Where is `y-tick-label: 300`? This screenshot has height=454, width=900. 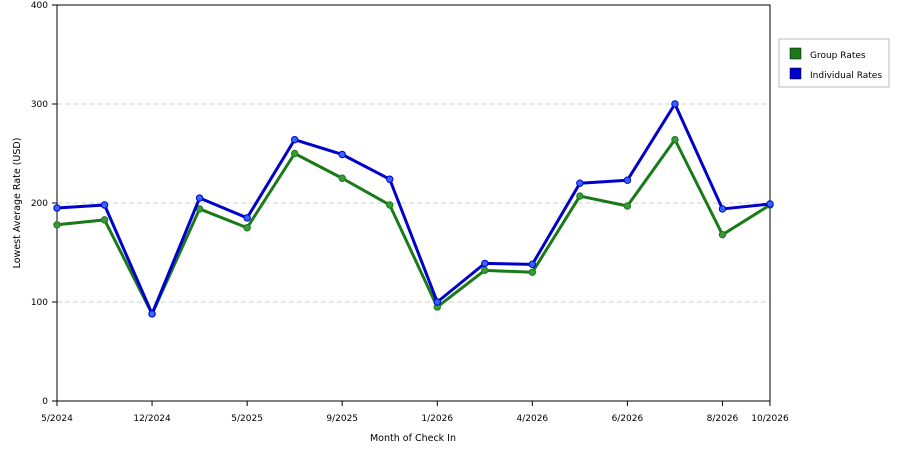
y-tick-label: 300 is located at coordinates (39, 105).